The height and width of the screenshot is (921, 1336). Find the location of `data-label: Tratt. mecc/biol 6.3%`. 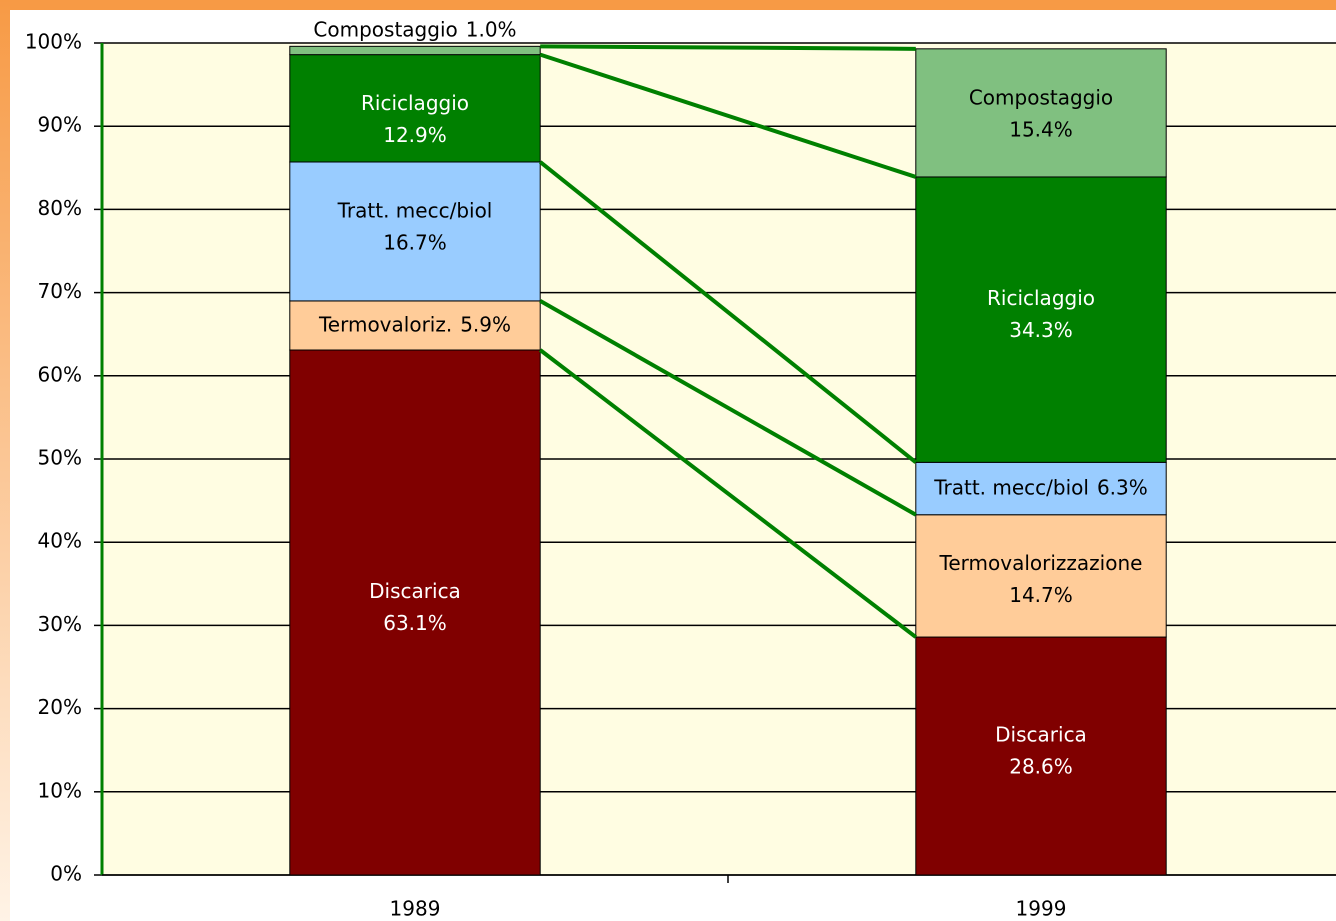

data-label: Tratt. mecc/biol 6.3% is located at coordinates (1040, 487).